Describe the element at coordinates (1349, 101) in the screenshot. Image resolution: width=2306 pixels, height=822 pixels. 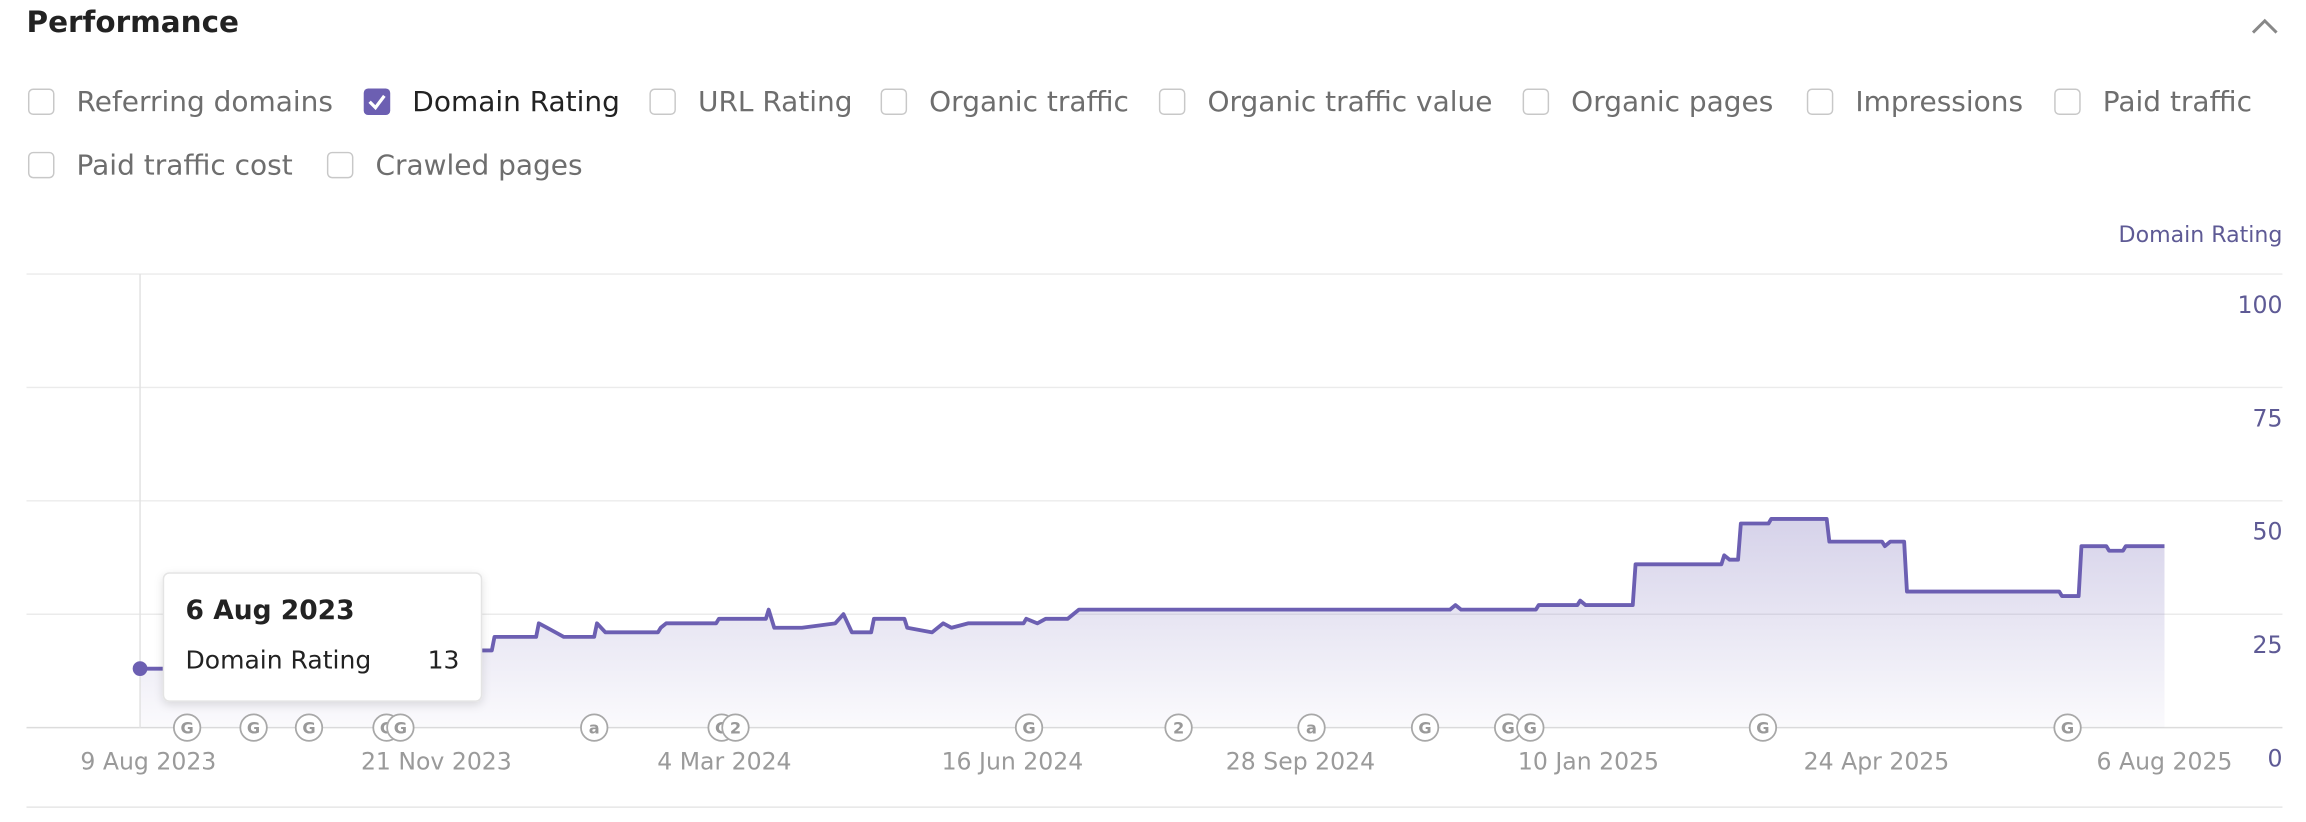
I see `checkbox-label: Organic traffic value` at that location.